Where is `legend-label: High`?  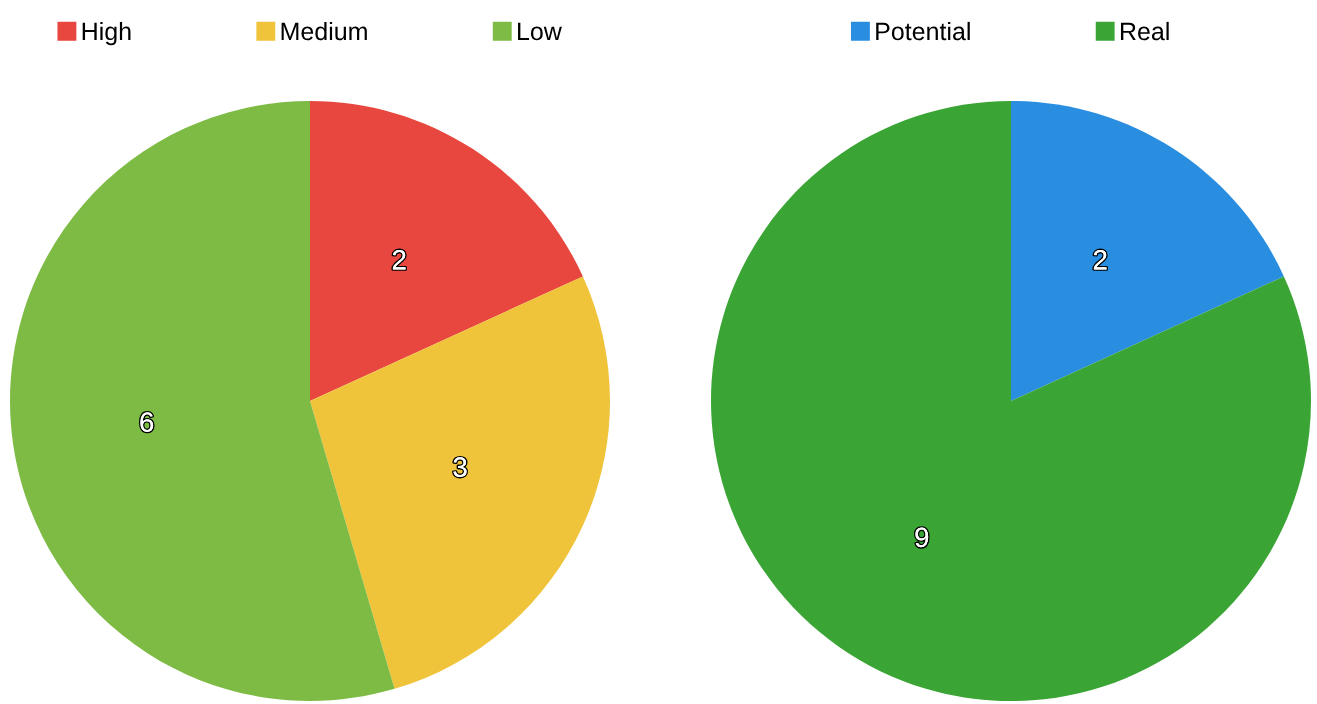
legend-label: High is located at coordinates (106, 33).